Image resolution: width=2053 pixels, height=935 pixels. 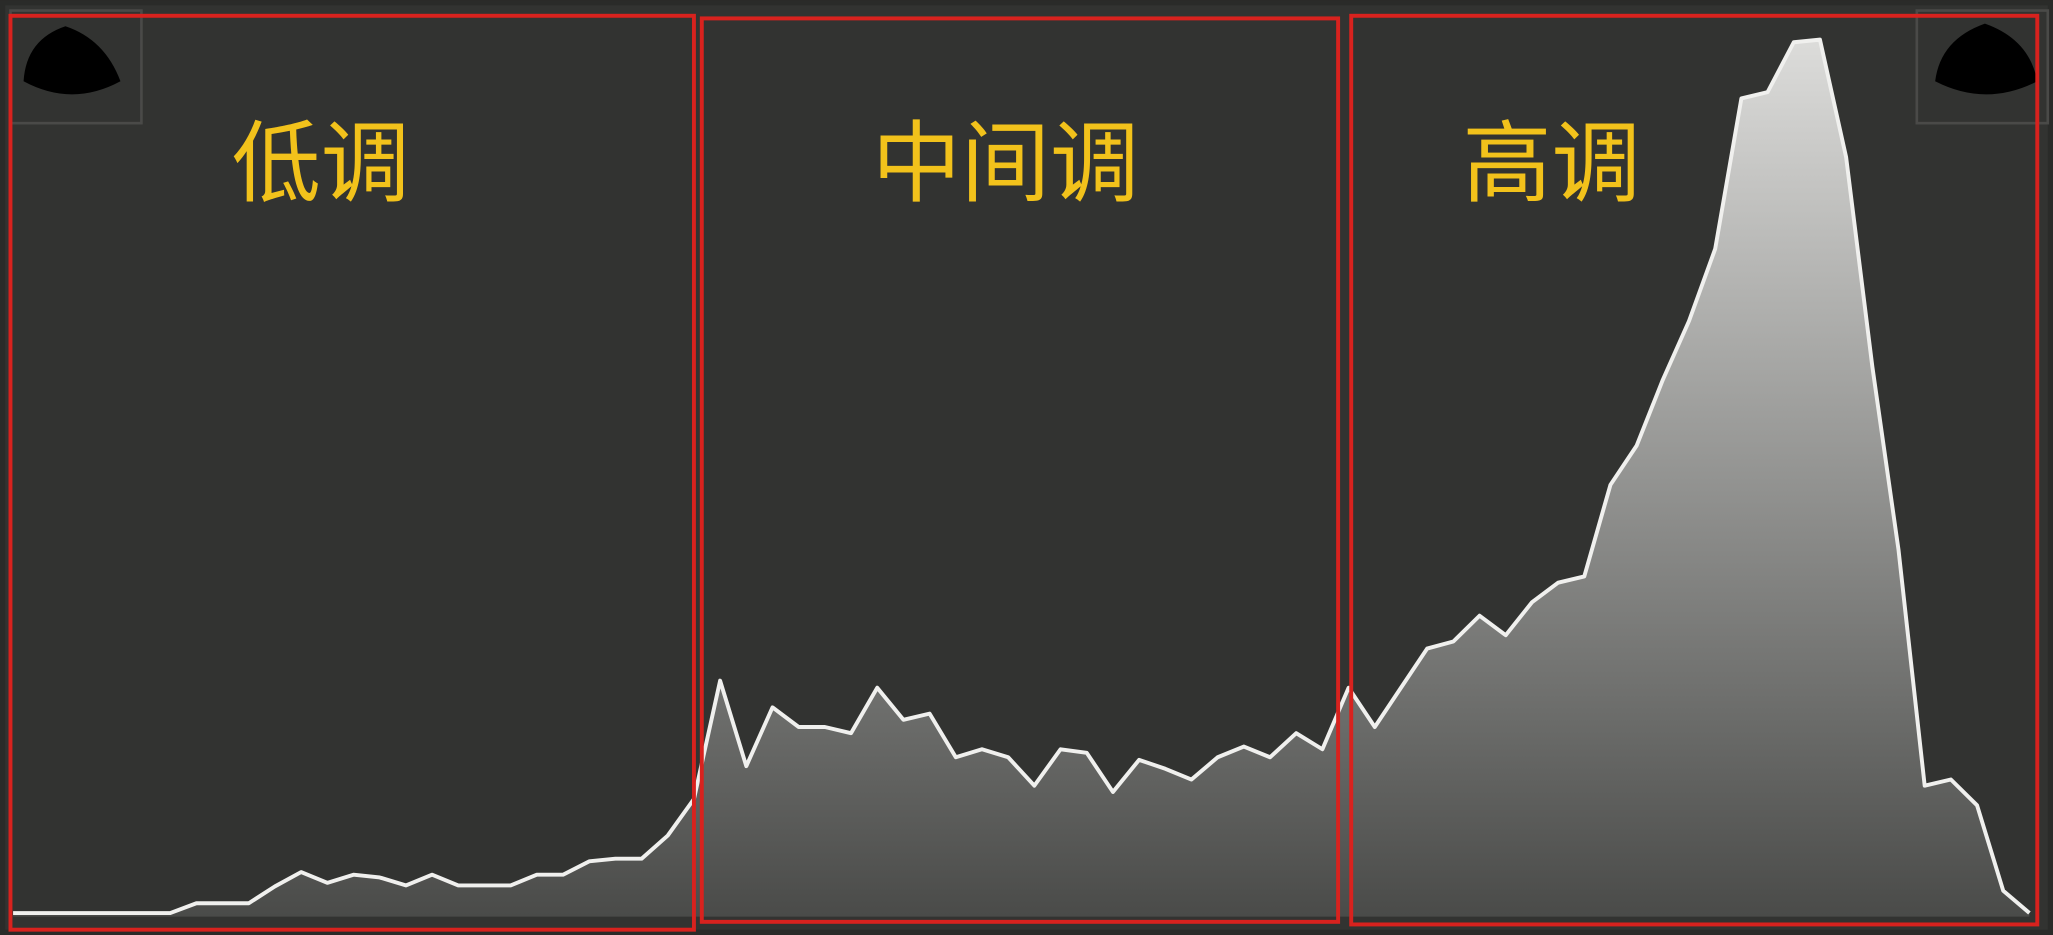 What do you see at coordinates (1005, 164) in the screenshot?
I see `region-label: 中间调` at bounding box center [1005, 164].